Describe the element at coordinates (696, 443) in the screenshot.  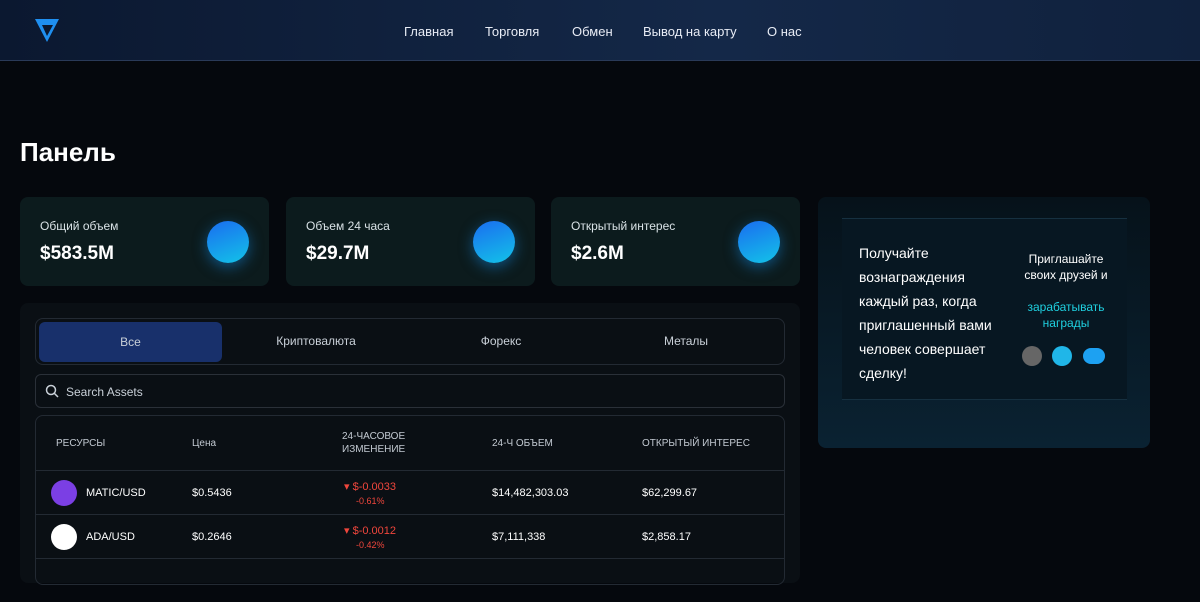
I see `column-header: ОТКРЫТЫЙ ИНТЕРЕС` at that location.